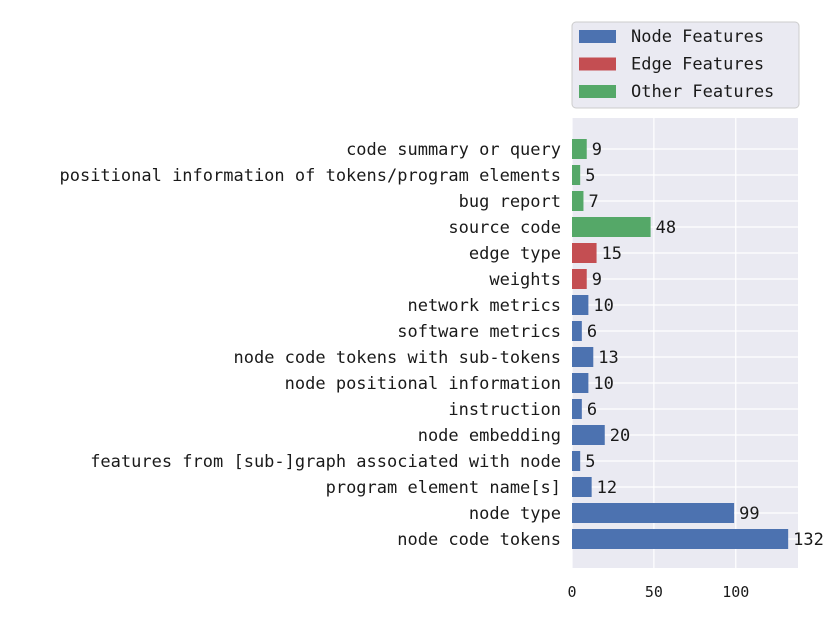  I want to click on category-label-software-metrics: software metrics, so click(479, 332).